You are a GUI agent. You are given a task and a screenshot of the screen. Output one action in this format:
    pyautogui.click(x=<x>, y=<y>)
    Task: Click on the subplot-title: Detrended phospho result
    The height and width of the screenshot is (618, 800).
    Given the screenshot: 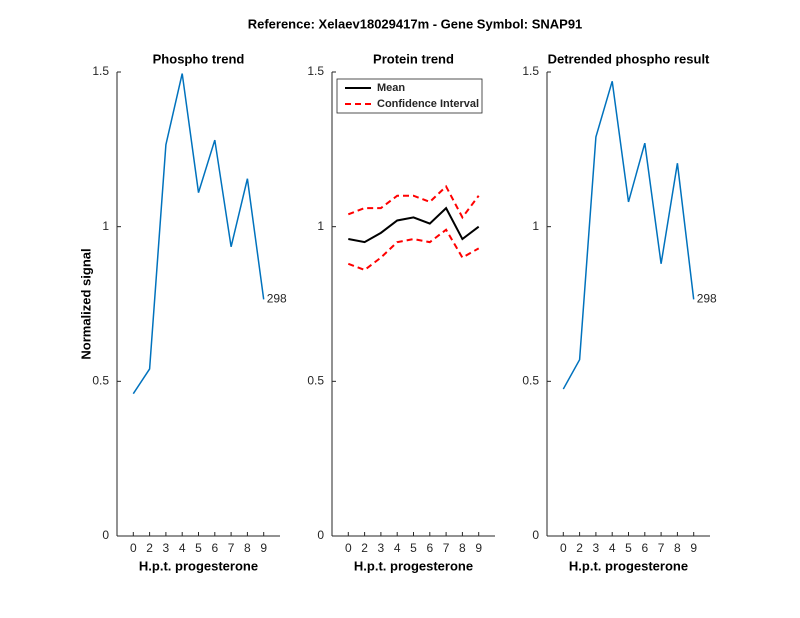 What is the action you would take?
    pyautogui.click(x=629, y=58)
    